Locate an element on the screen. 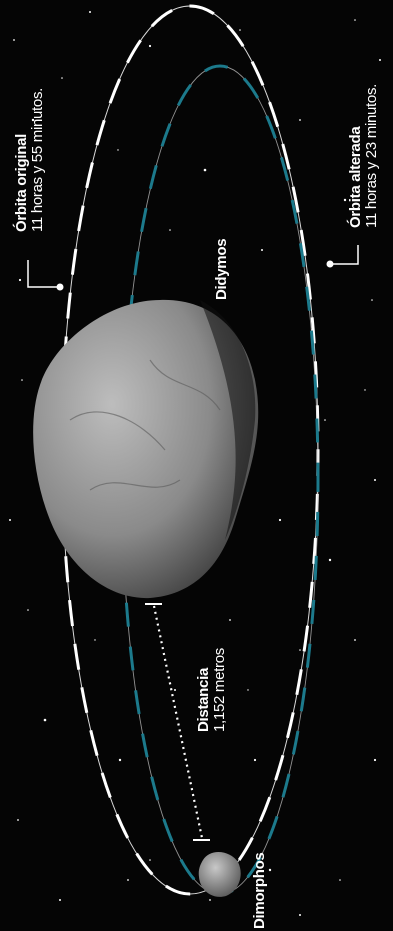  distance-title: Distancia is located at coordinates (203, 700).